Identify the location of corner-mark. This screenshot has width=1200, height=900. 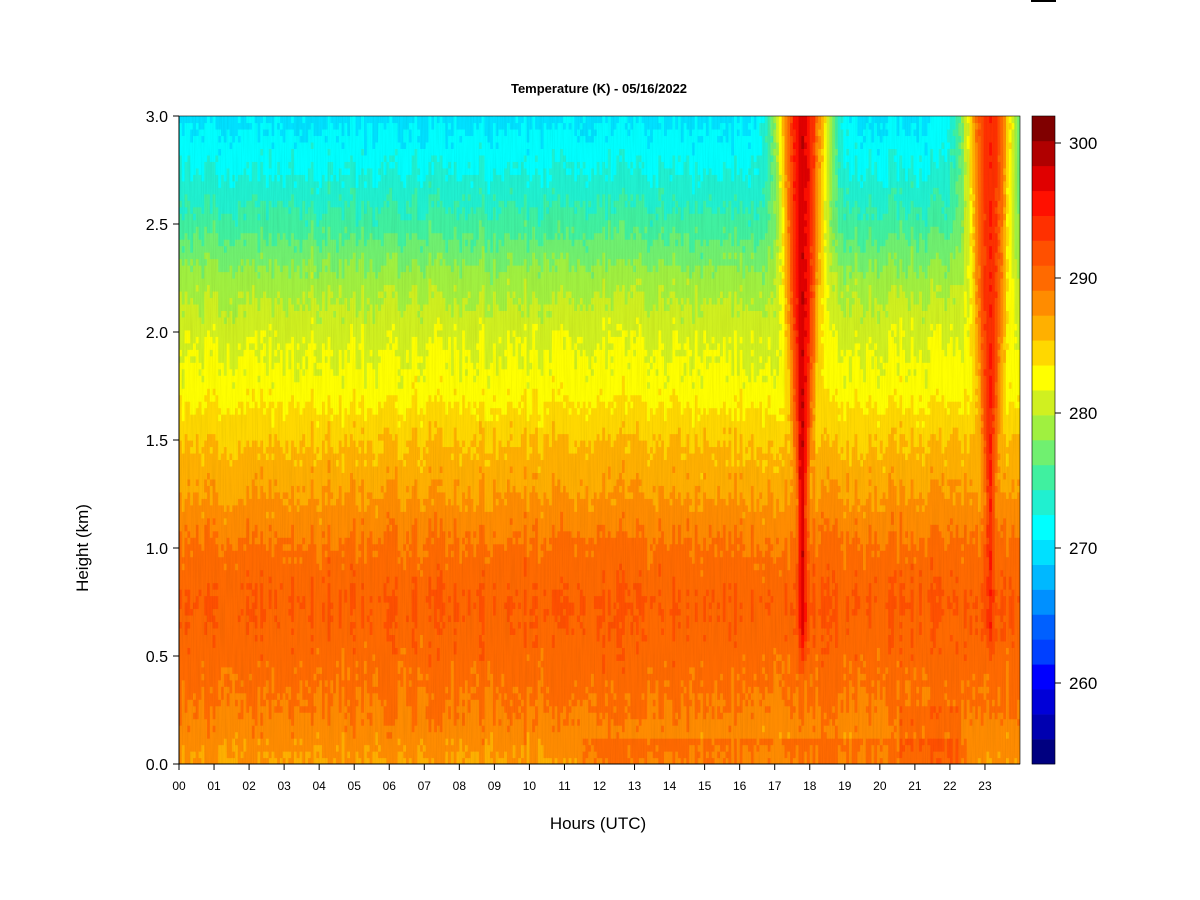
(1043, 1).